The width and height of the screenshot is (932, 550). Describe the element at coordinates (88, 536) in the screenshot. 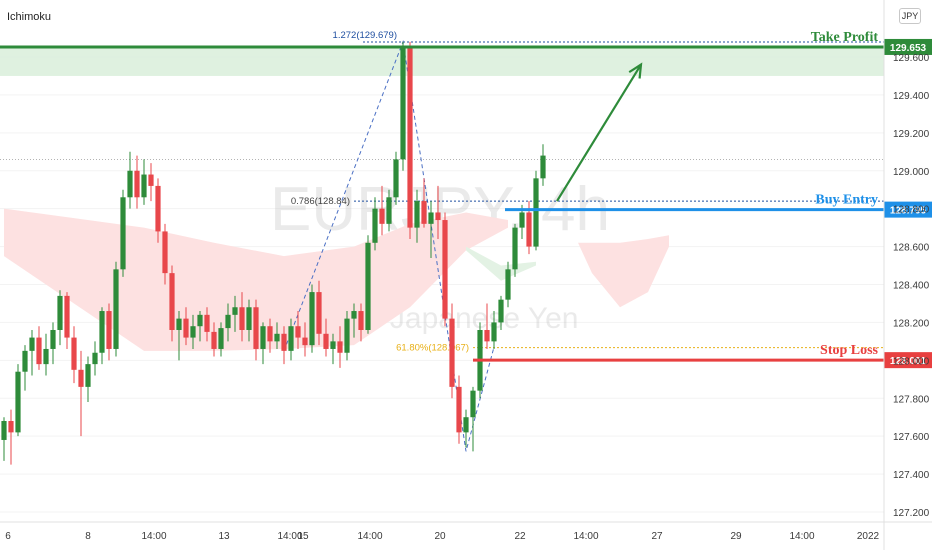

I see `x-tick-label: 8` at that location.